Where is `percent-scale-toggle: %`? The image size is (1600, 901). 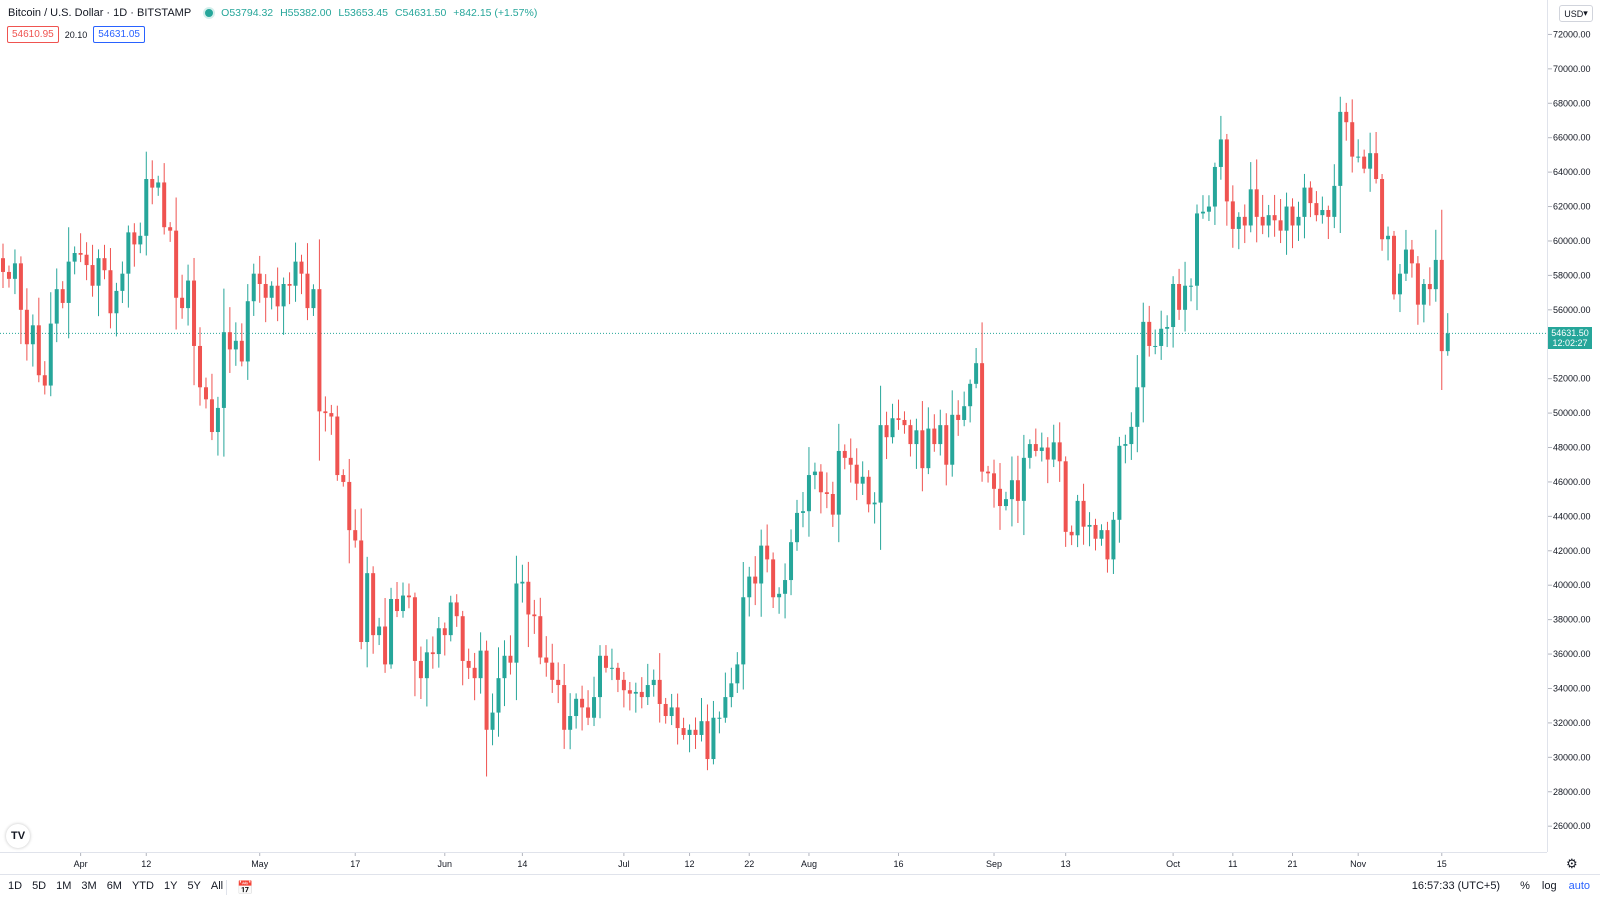 percent-scale-toggle: % is located at coordinates (1525, 886).